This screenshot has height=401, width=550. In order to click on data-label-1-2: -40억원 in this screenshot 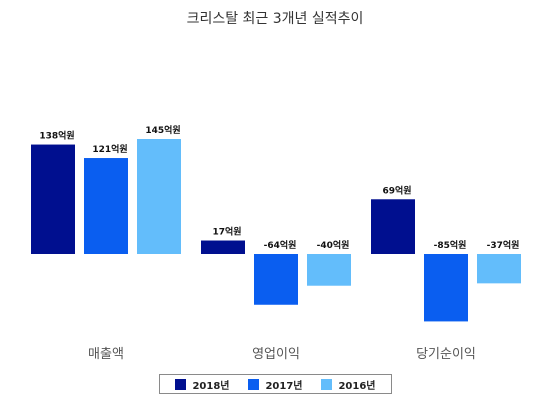, I will do `click(333, 245)`.